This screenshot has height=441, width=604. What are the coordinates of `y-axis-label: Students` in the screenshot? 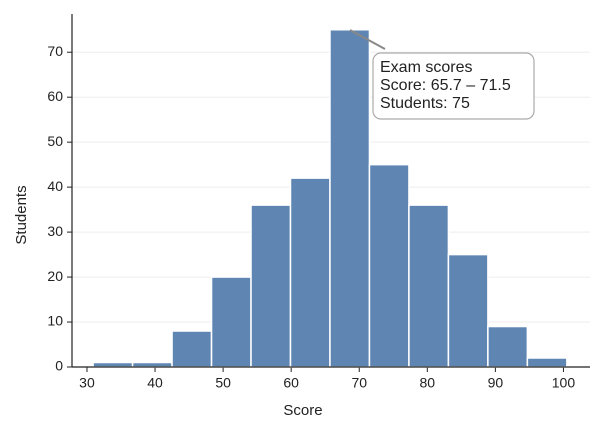 It's located at (21, 214).